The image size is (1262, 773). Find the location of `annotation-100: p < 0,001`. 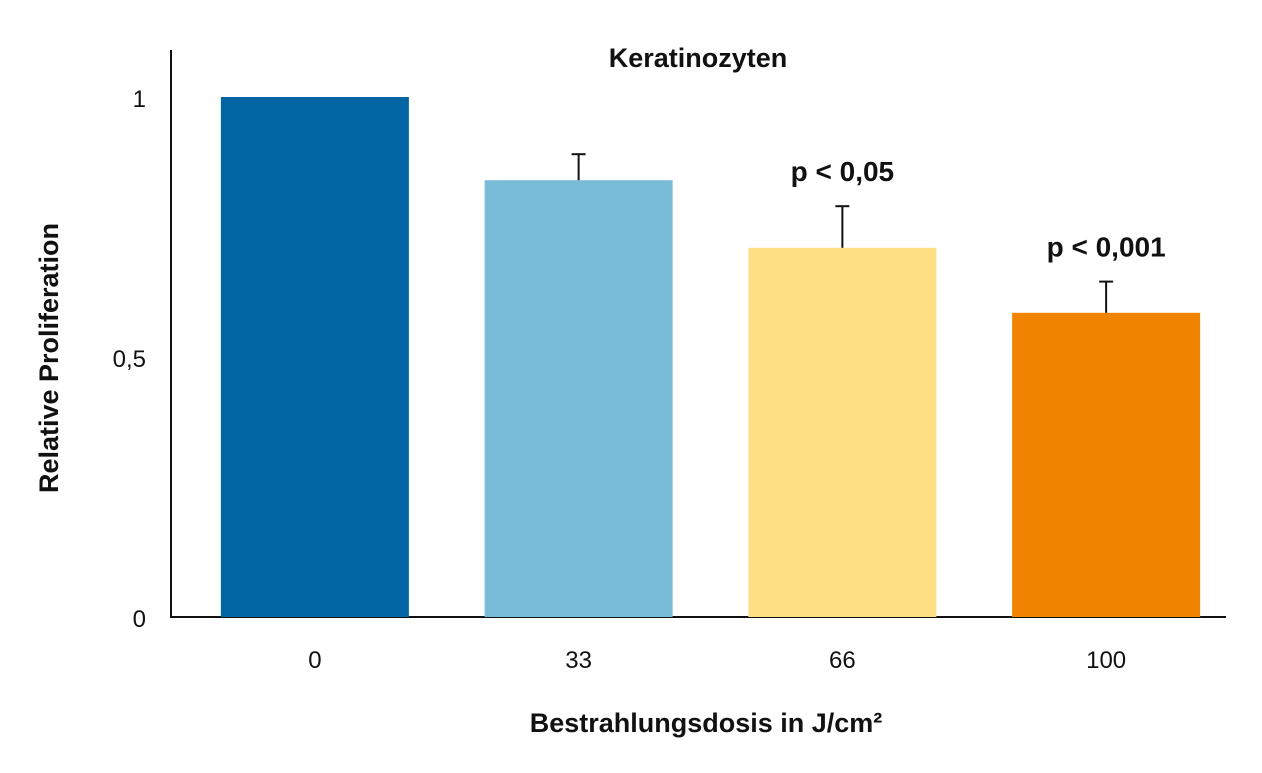

annotation-100: p < 0,001 is located at coordinates (1106, 247).